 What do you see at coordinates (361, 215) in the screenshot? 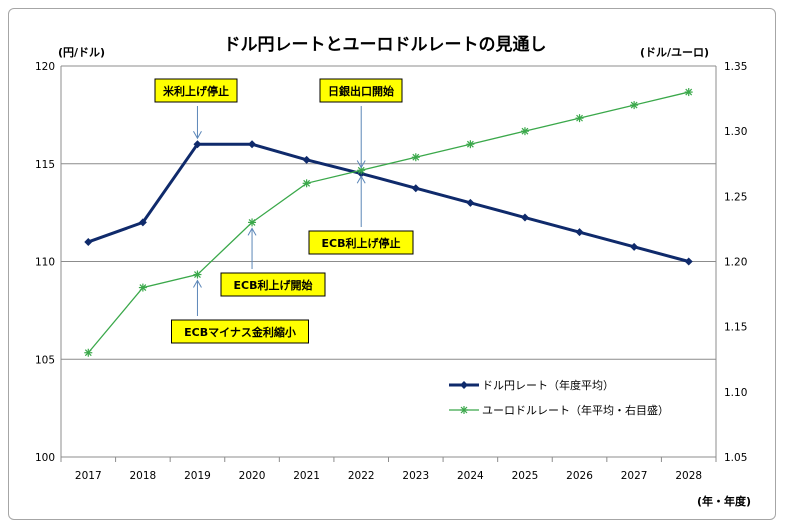
I see `annotation-callout: ECB利上げ停止` at bounding box center [361, 215].